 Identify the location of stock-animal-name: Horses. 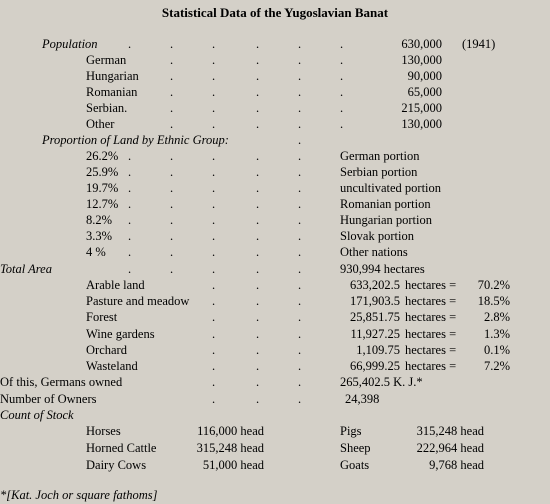
(103, 431).